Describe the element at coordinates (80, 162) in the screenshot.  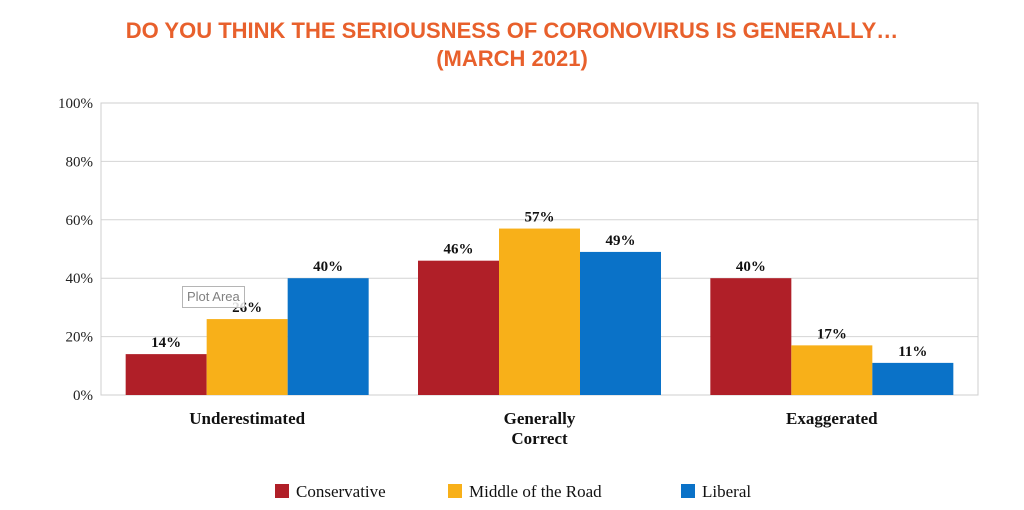
I see `y-tick-label: 80%` at that location.